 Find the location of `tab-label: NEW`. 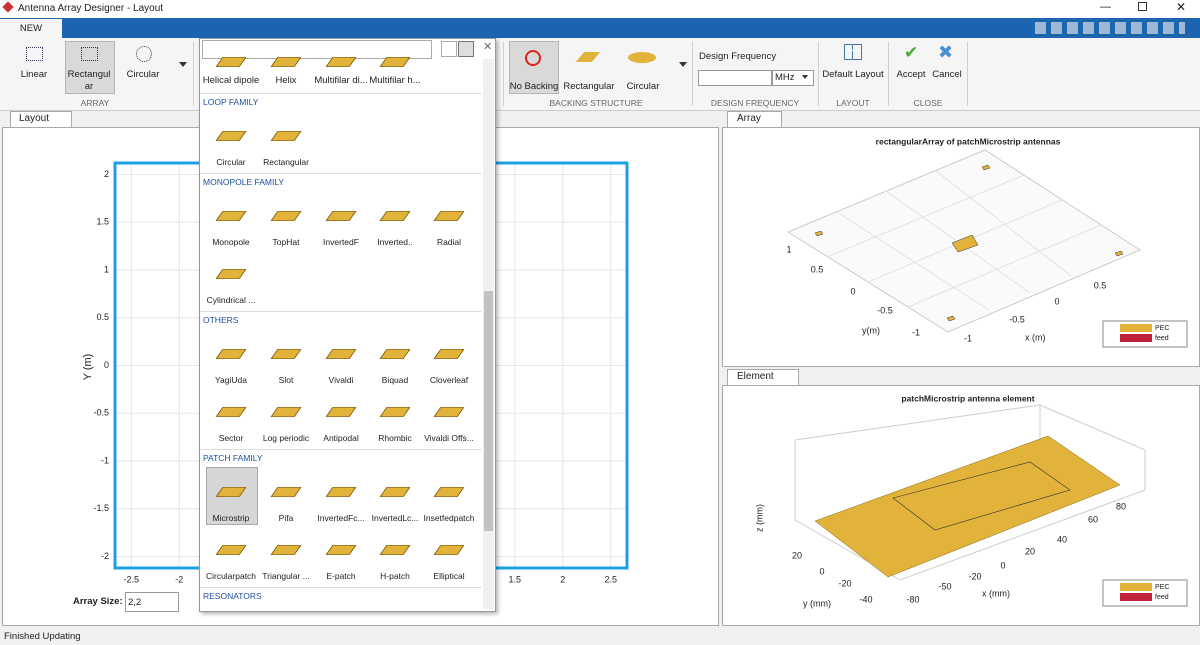

tab-label: NEW is located at coordinates (31, 28).